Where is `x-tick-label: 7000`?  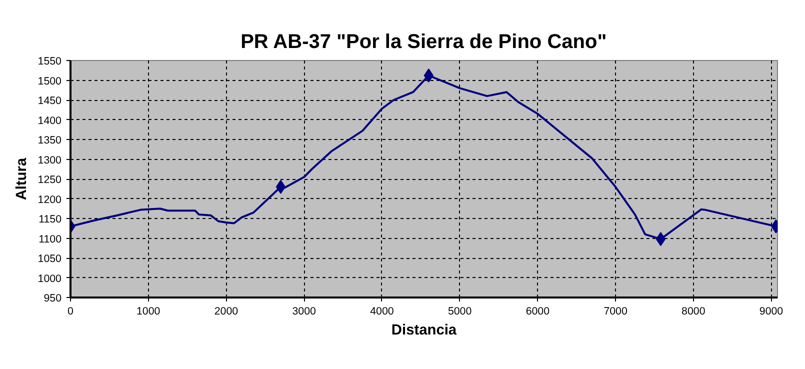
x-tick-label: 7000 is located at coordinates (616, 312).